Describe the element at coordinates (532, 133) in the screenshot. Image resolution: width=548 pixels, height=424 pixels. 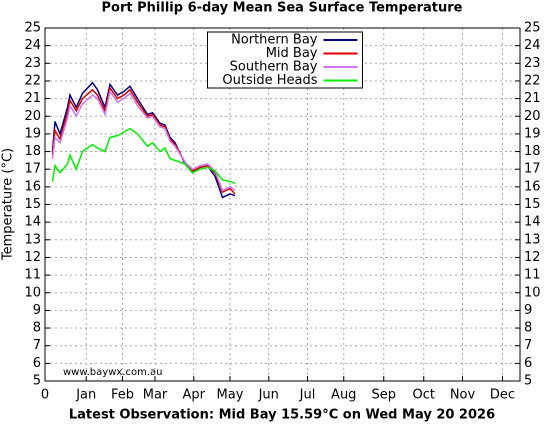
I see `y2-tick-label: 19` at that location.